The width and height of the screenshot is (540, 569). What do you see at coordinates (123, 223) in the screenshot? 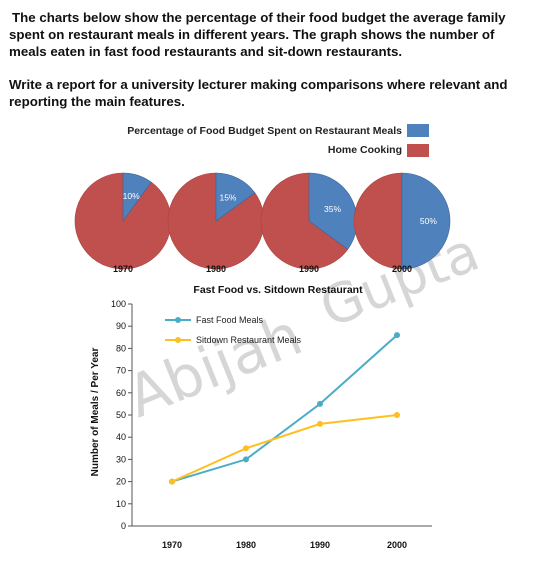
I see `pie-1970: 10% 1970` at bounding box center [123, 223].